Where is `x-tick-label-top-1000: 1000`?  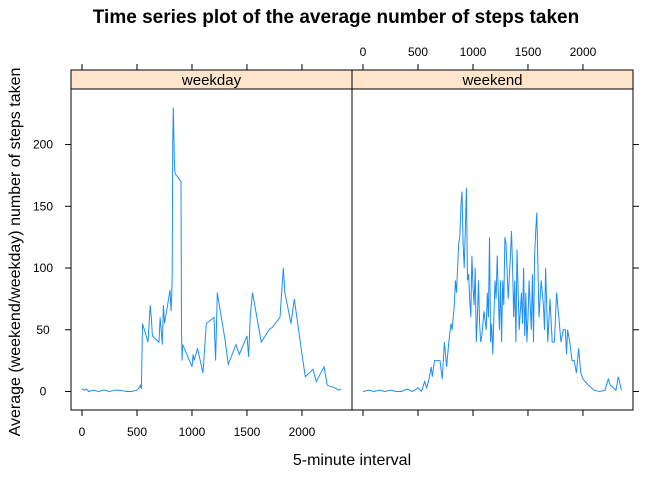 x-tick-label-top-1000: 1000 is located at coordinates (473, 52).